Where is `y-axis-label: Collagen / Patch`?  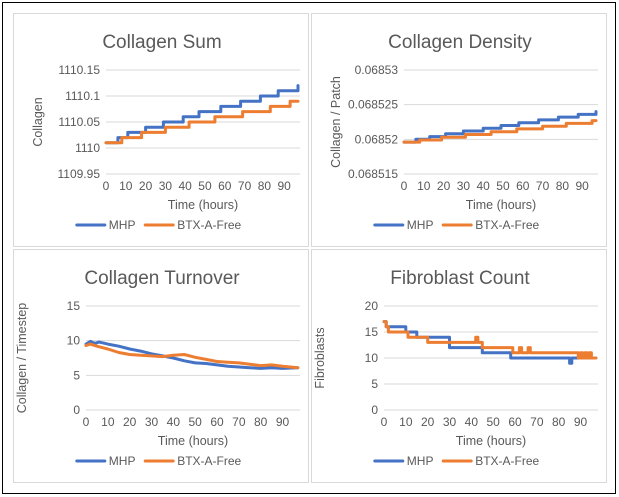 y-axis-label: Collagen / Patch is located at coordinates (336, 122).